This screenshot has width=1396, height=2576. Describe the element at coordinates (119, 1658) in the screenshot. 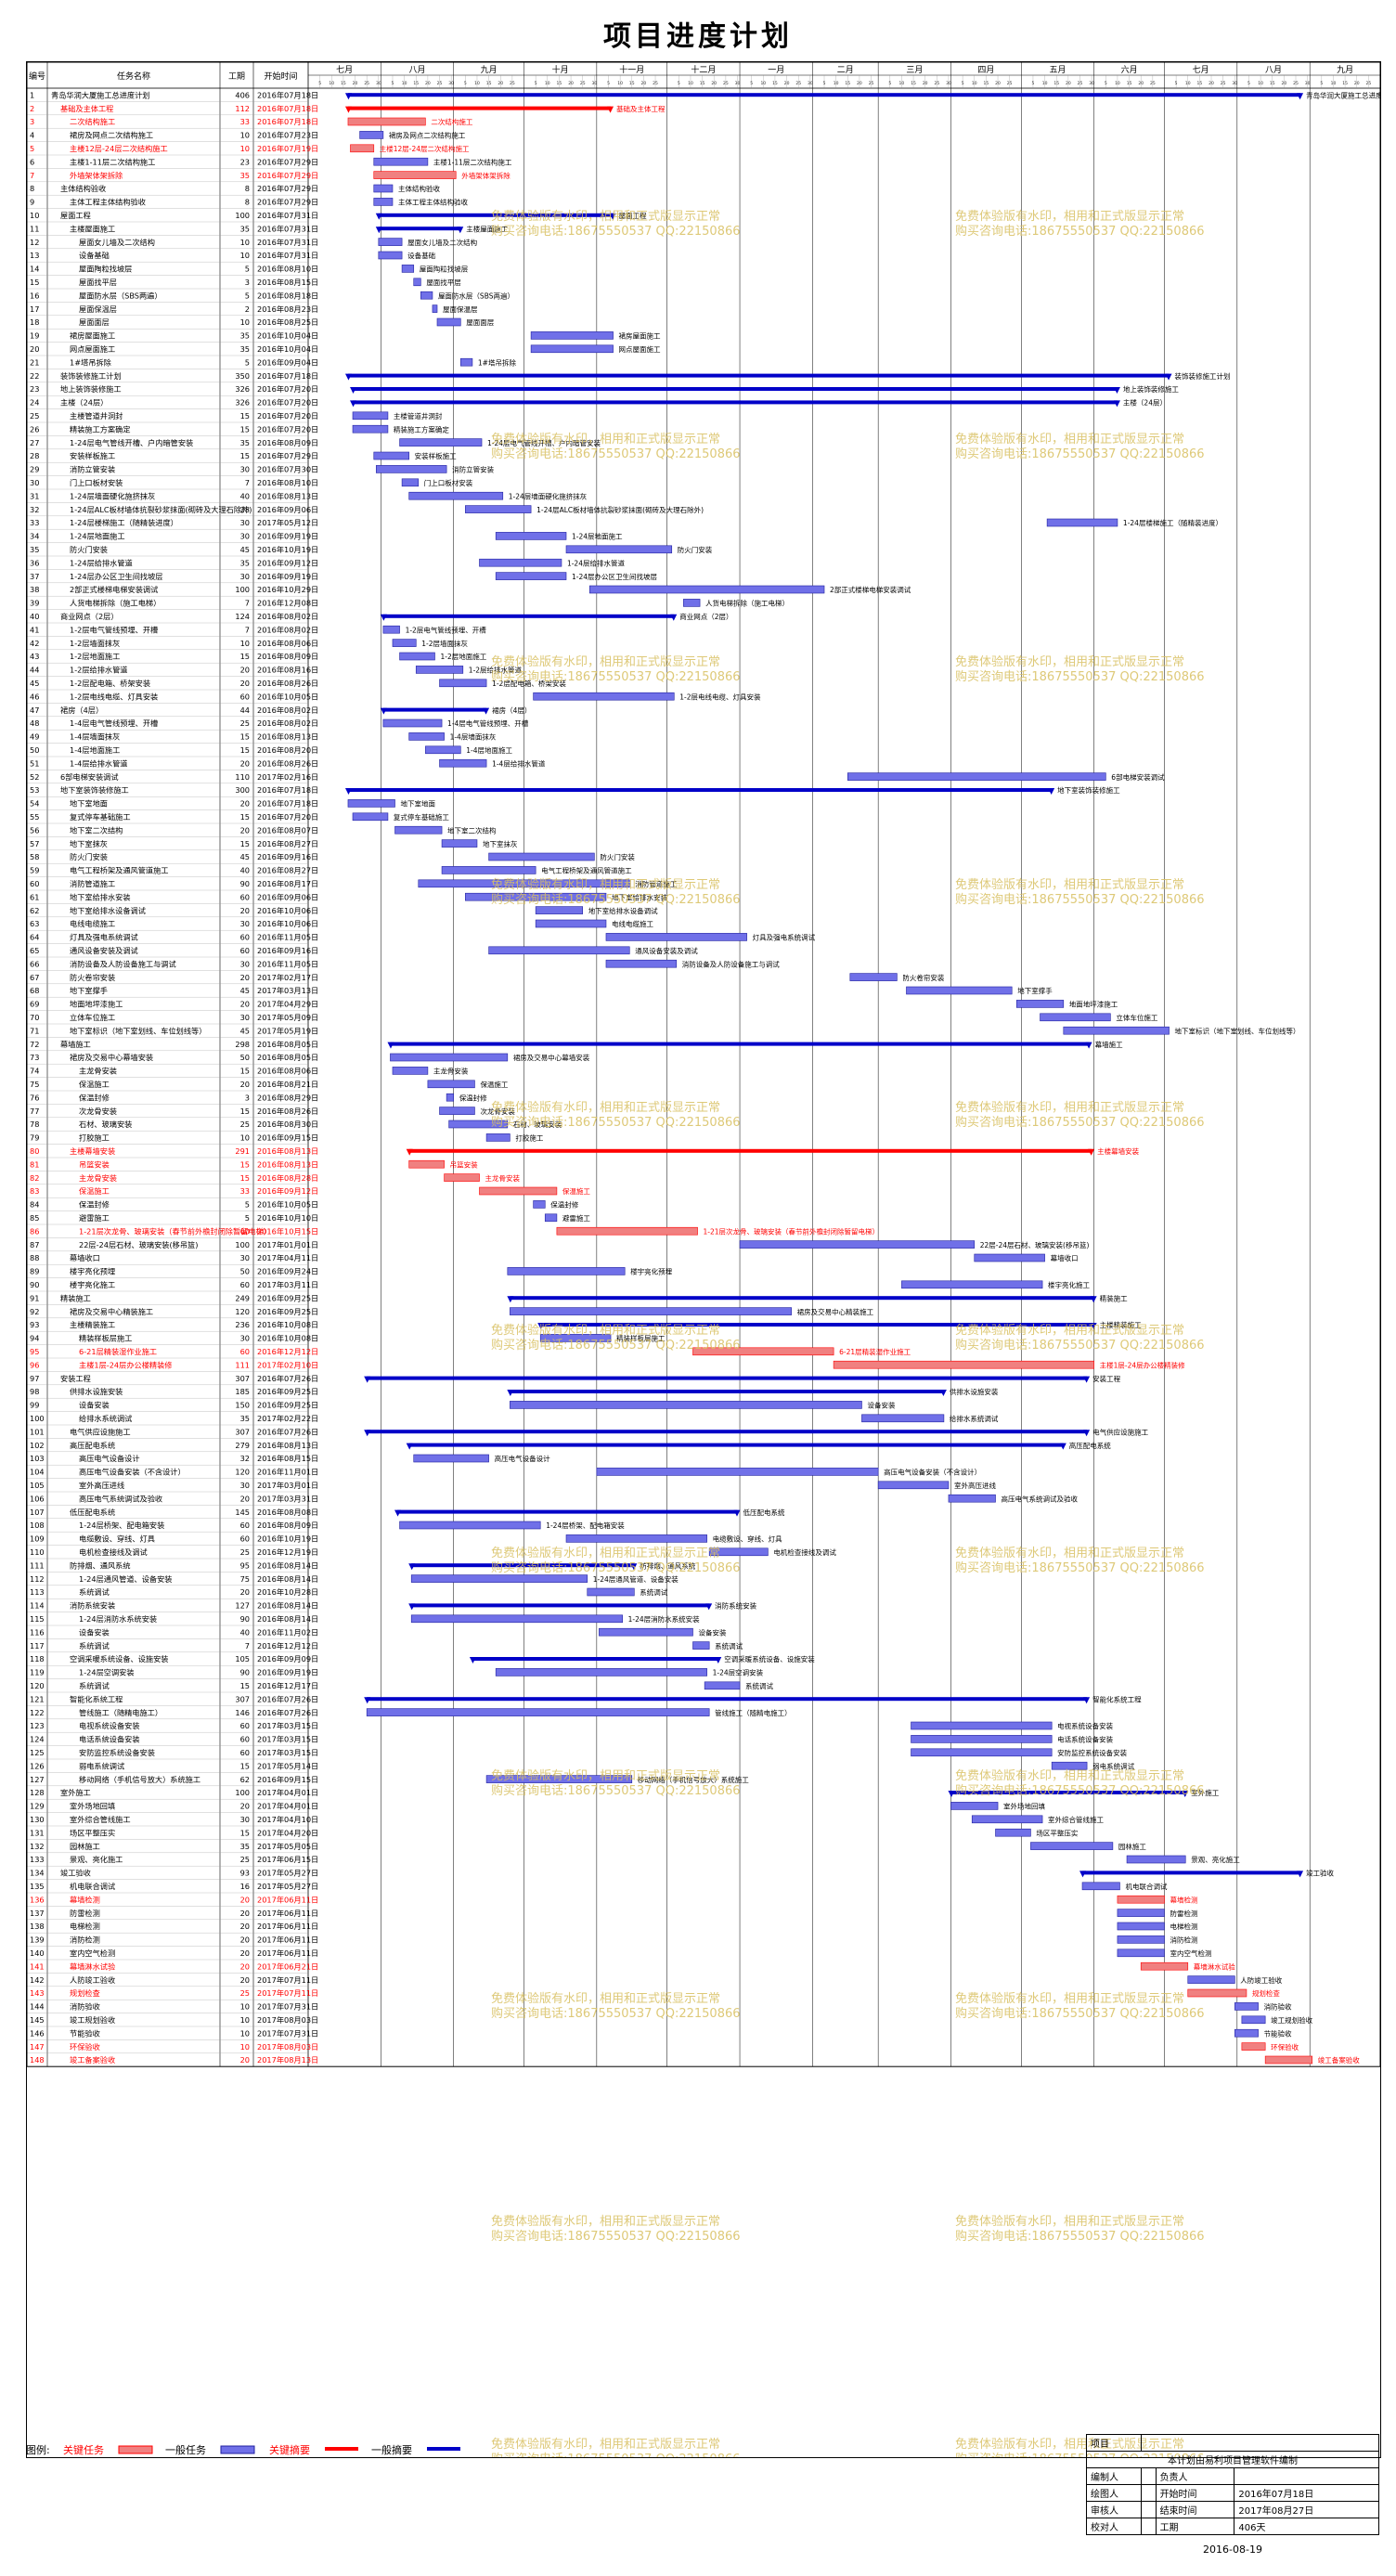

I see `task-name: 空调采暖系统设备、设施安装` at that location.